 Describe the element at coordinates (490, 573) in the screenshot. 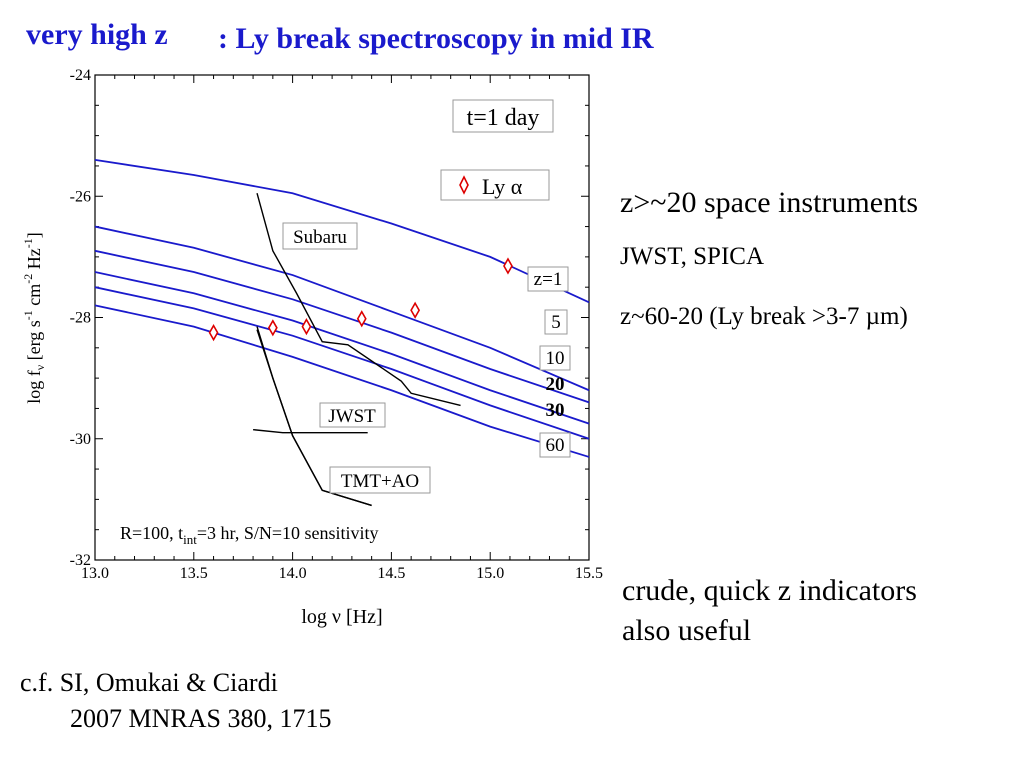

I see `x-tick-label: 15.0` at that location.